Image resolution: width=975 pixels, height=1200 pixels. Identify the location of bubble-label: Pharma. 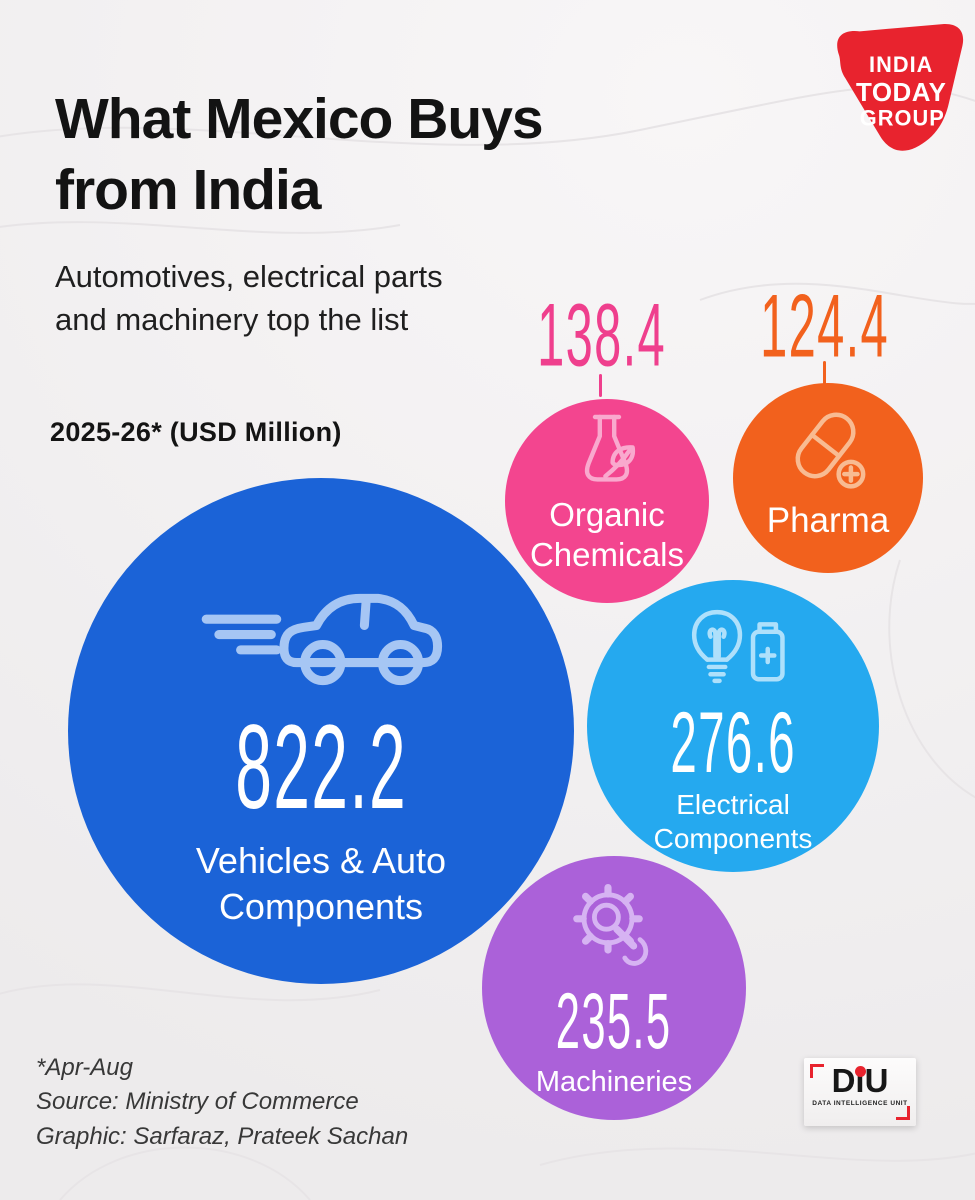
(828, 520).